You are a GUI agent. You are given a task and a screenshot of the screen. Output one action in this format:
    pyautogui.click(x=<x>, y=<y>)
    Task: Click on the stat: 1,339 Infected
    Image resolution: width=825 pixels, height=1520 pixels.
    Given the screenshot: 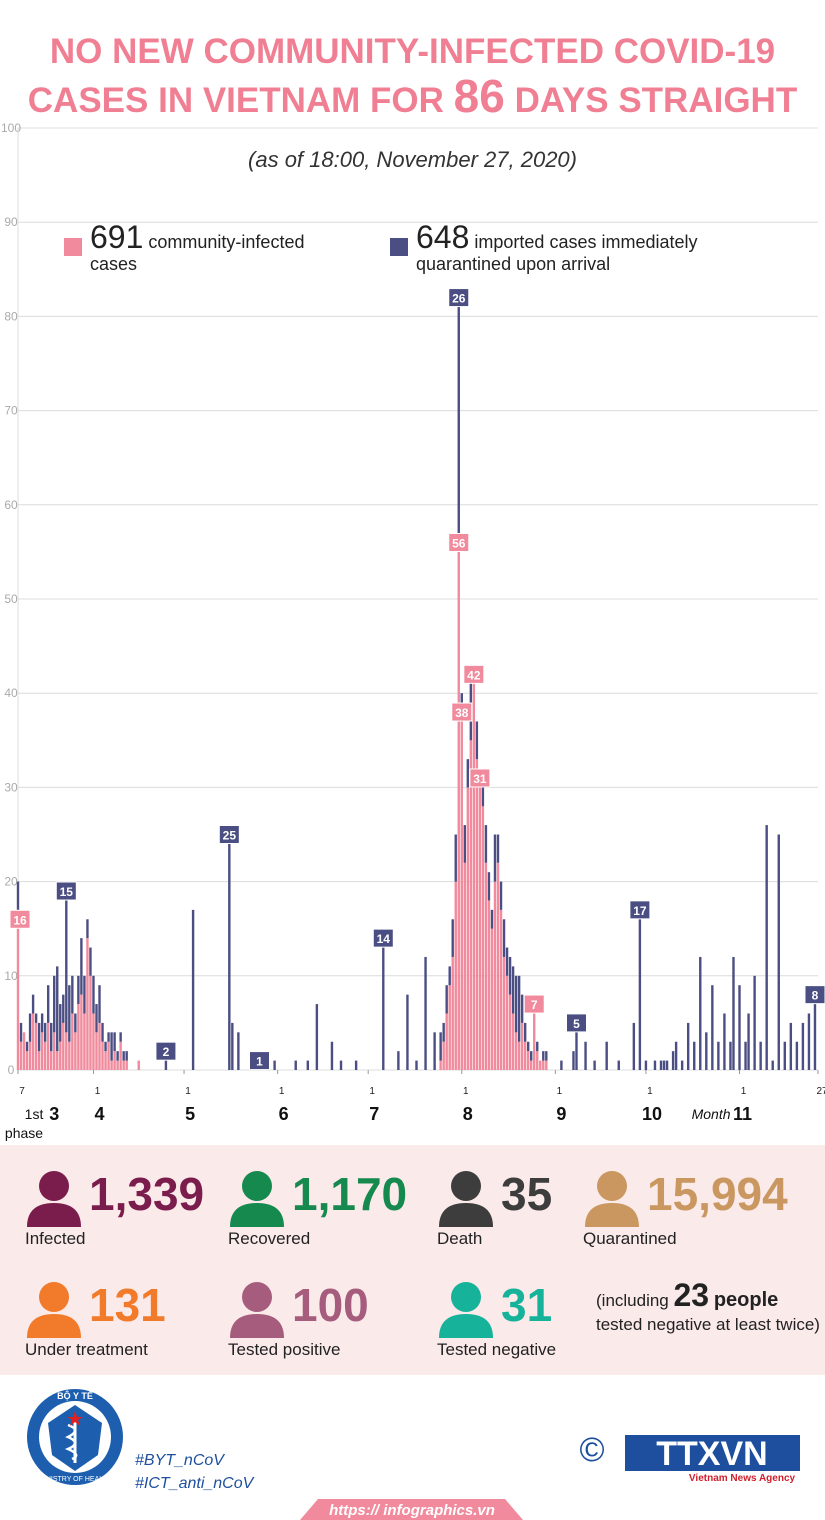 What is the action you would take?
    pyautogui.click(x=125, y=1212)
    